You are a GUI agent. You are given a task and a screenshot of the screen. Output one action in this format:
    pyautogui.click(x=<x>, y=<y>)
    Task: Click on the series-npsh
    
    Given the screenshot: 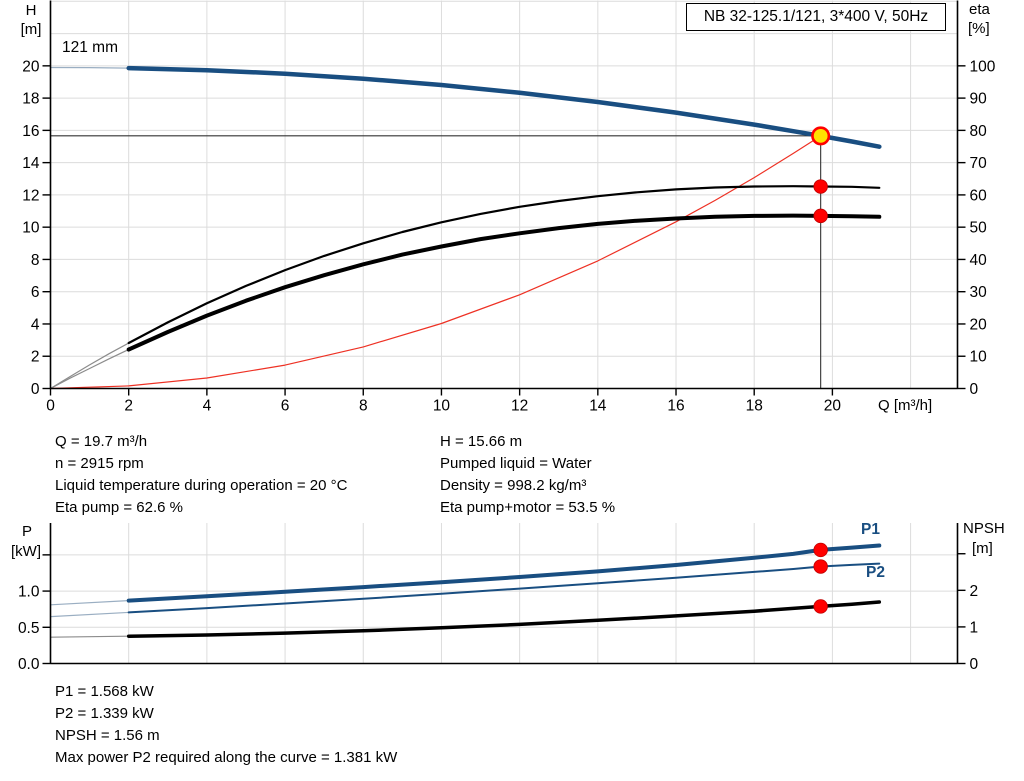 What is the action you would take?
    pyautogui.click(x=504, y=619)
    